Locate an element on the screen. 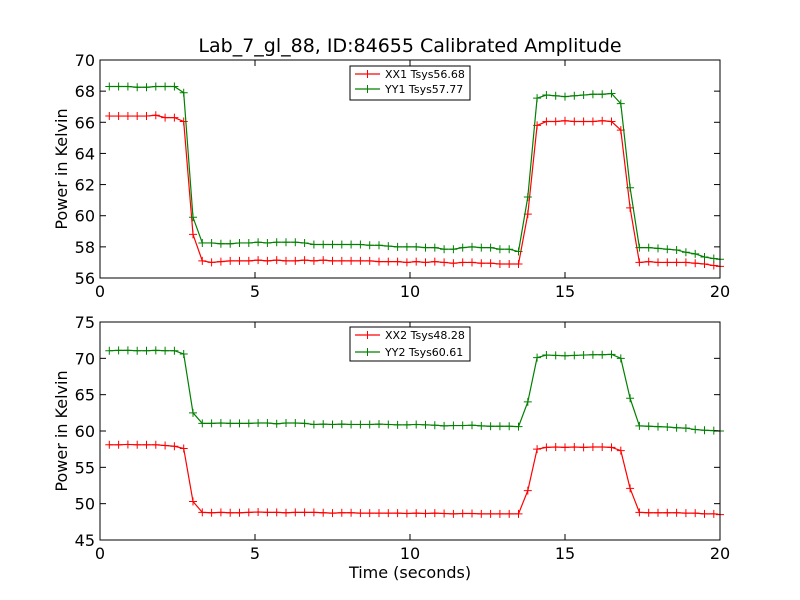 The width and height of the screenshot is (800, 600). bottom-plot-legend: XX2 Tsys48.28 YY2 Tsys60.61 is located at coordinates (410, 344).